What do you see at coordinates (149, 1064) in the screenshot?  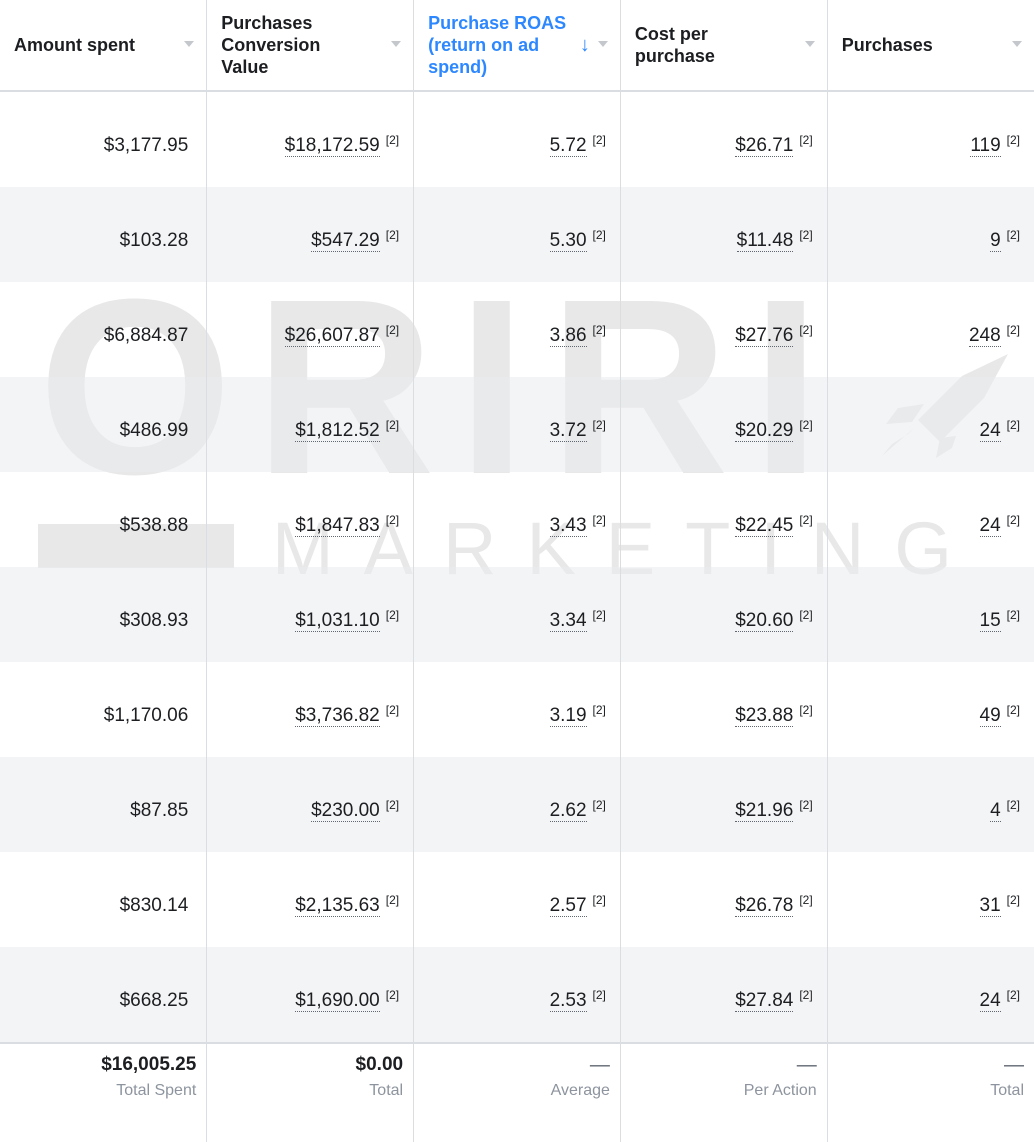 I see `total-value: $16,005.25` at bounding box center [149, 1064].